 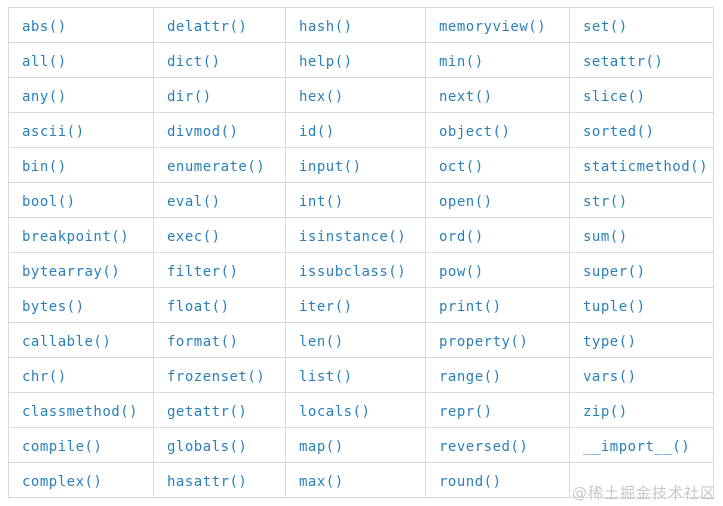 What do you see at coordinates (203, 131) in the screenshot?
I see `function-link: divmod()` at bounding box center [203, 131].